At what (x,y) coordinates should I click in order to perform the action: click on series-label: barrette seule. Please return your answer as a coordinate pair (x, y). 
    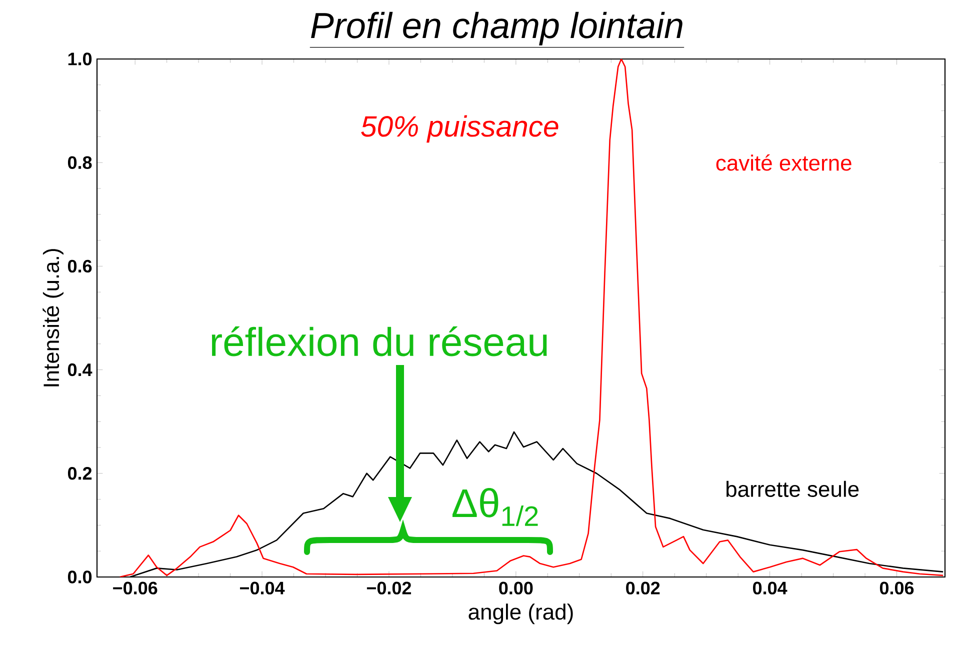
    Looking at the image, I should click on (792, 488).